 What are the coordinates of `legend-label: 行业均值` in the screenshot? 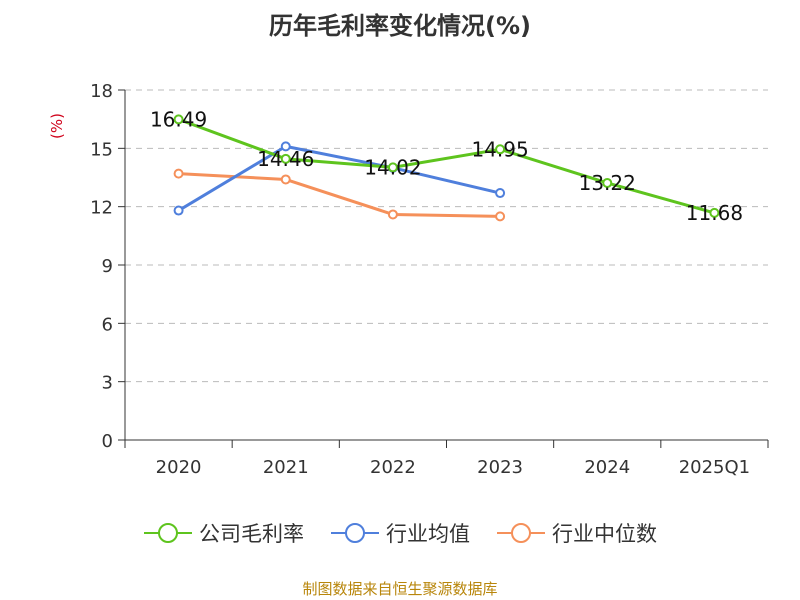 It's located at (428, 534).